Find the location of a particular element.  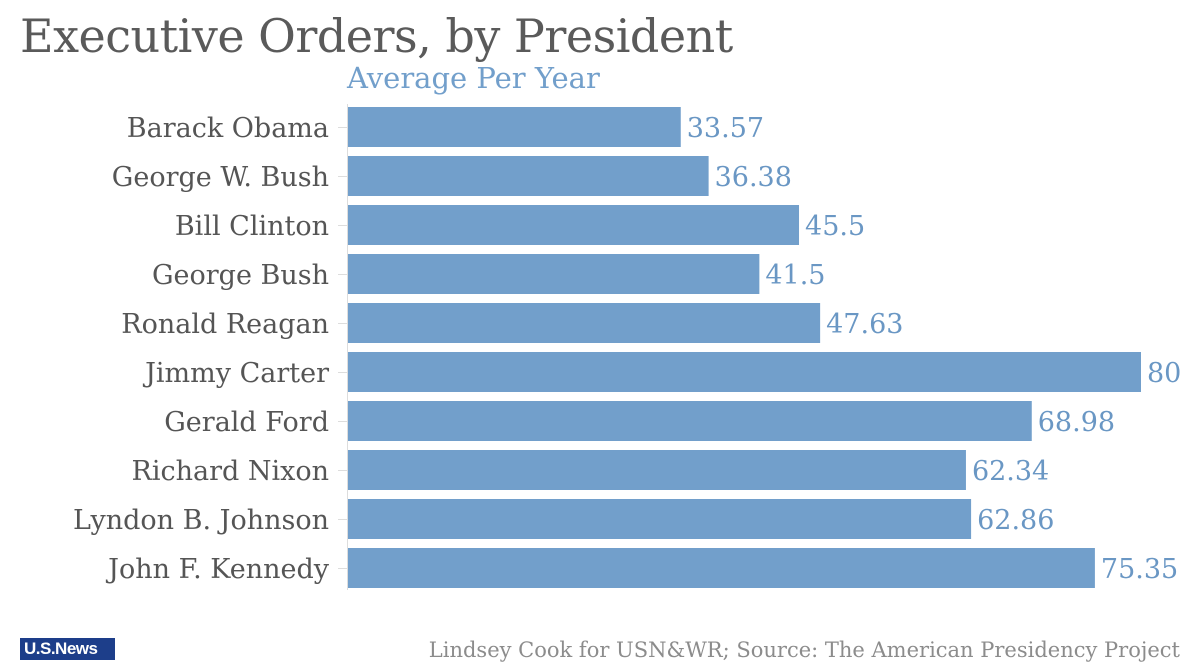

category-label-george-w-bush: George W. Bush is located at coordinates (220, 177).